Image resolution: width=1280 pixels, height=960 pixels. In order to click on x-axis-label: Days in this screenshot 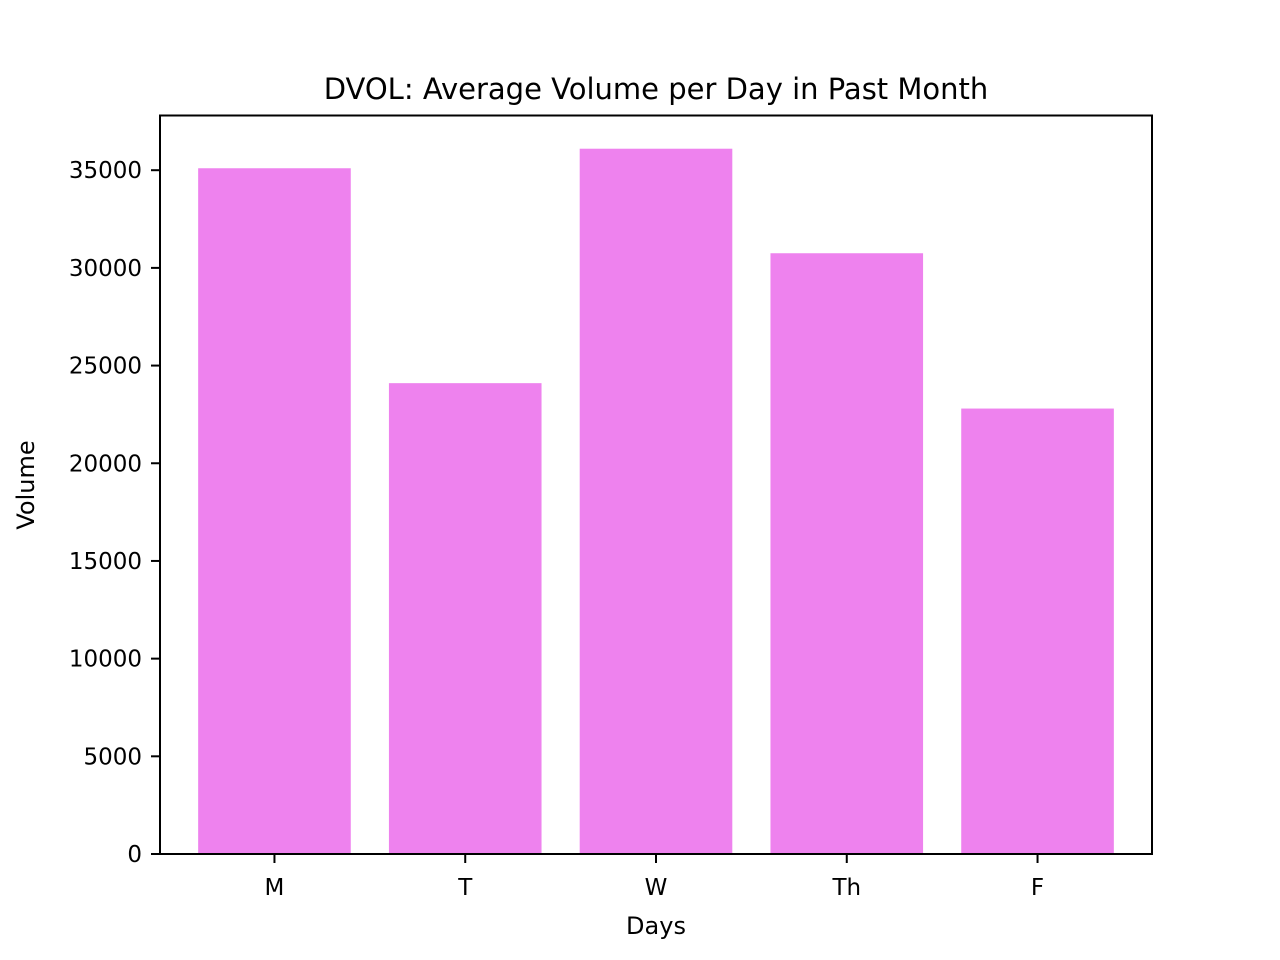, I will do `click(656, 926)`.